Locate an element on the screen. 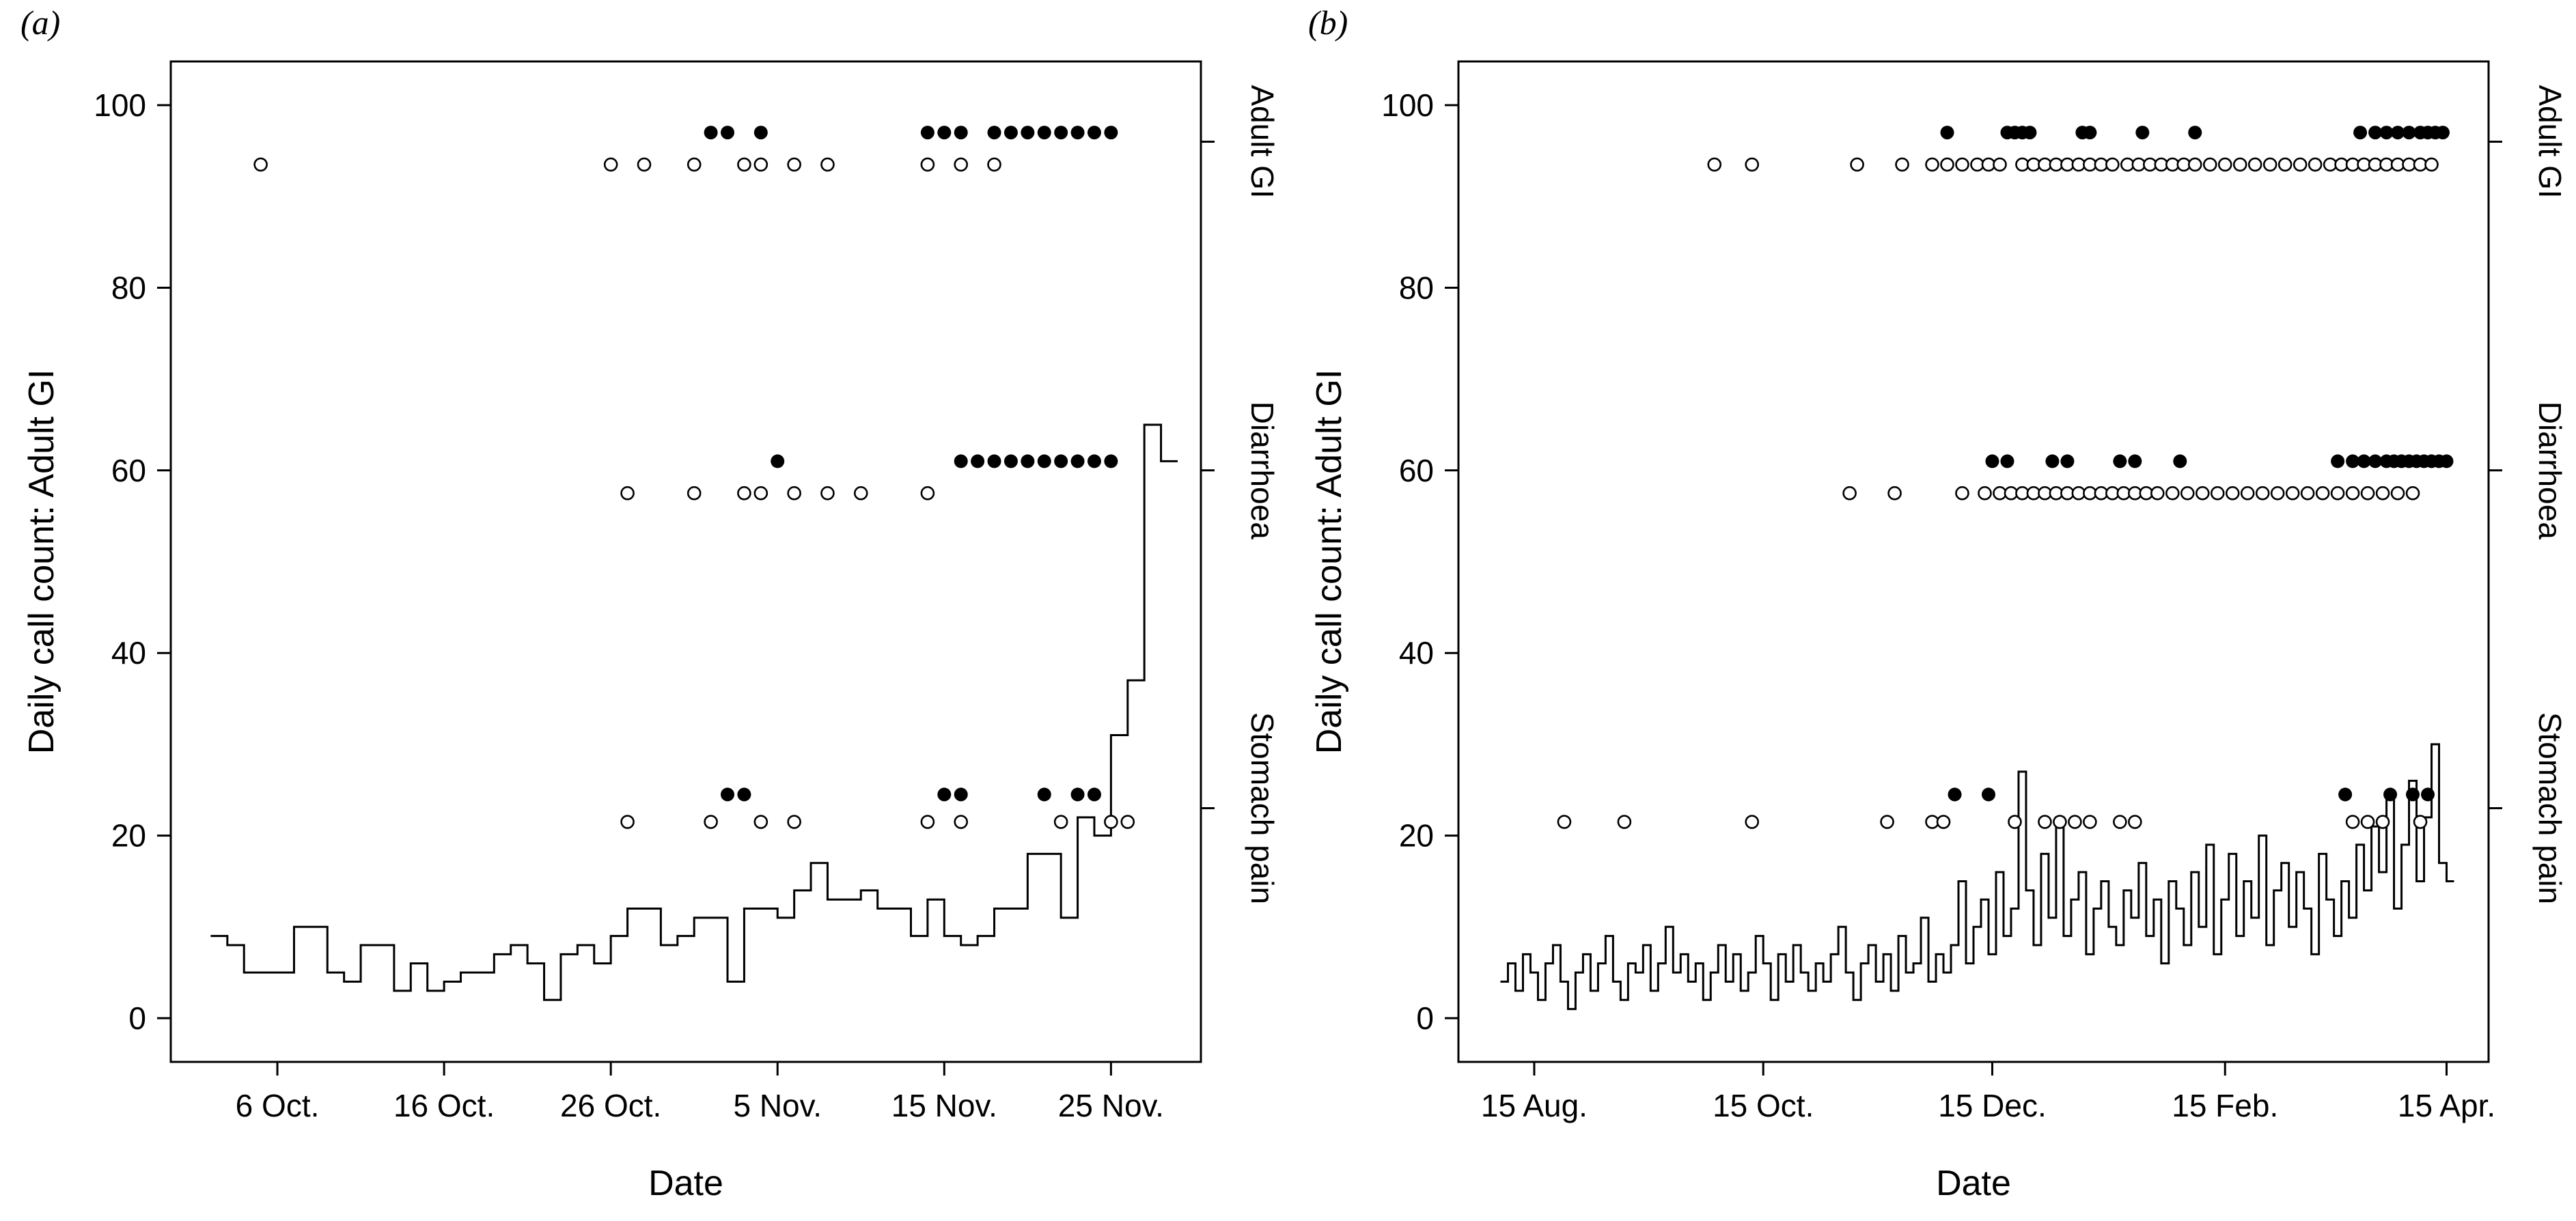  panel-b-label: (b) is located at coordinates (1328, 22).